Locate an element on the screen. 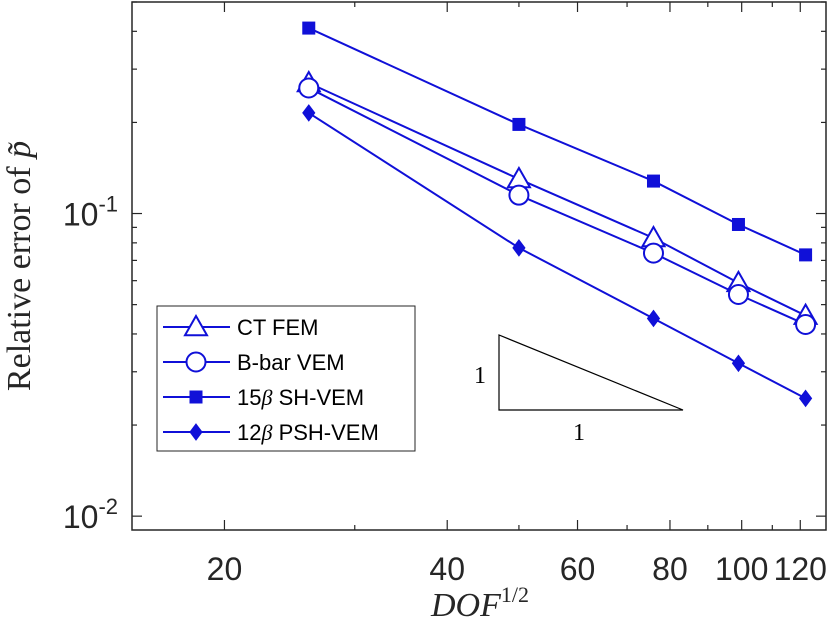  legend: CT FEM B-bar VEM 15β SH-VEM 12β PSH-VEM is located at coordinates (286, 378).